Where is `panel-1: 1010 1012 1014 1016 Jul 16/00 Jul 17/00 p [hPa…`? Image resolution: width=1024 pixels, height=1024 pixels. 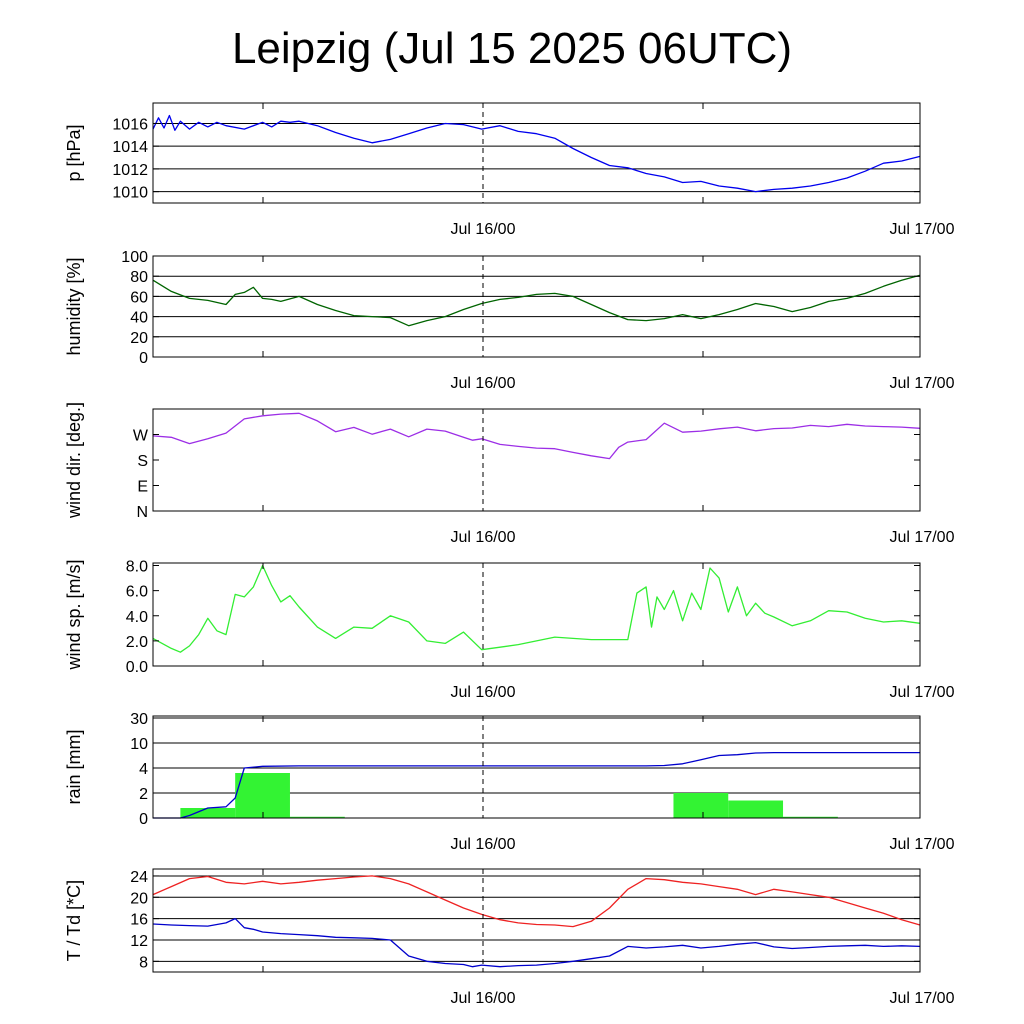
panel-1: 1010 1012 1014 1016 Jul 16/00 Jul 17/00 p [hPa… is located at coordinates (509, 170).